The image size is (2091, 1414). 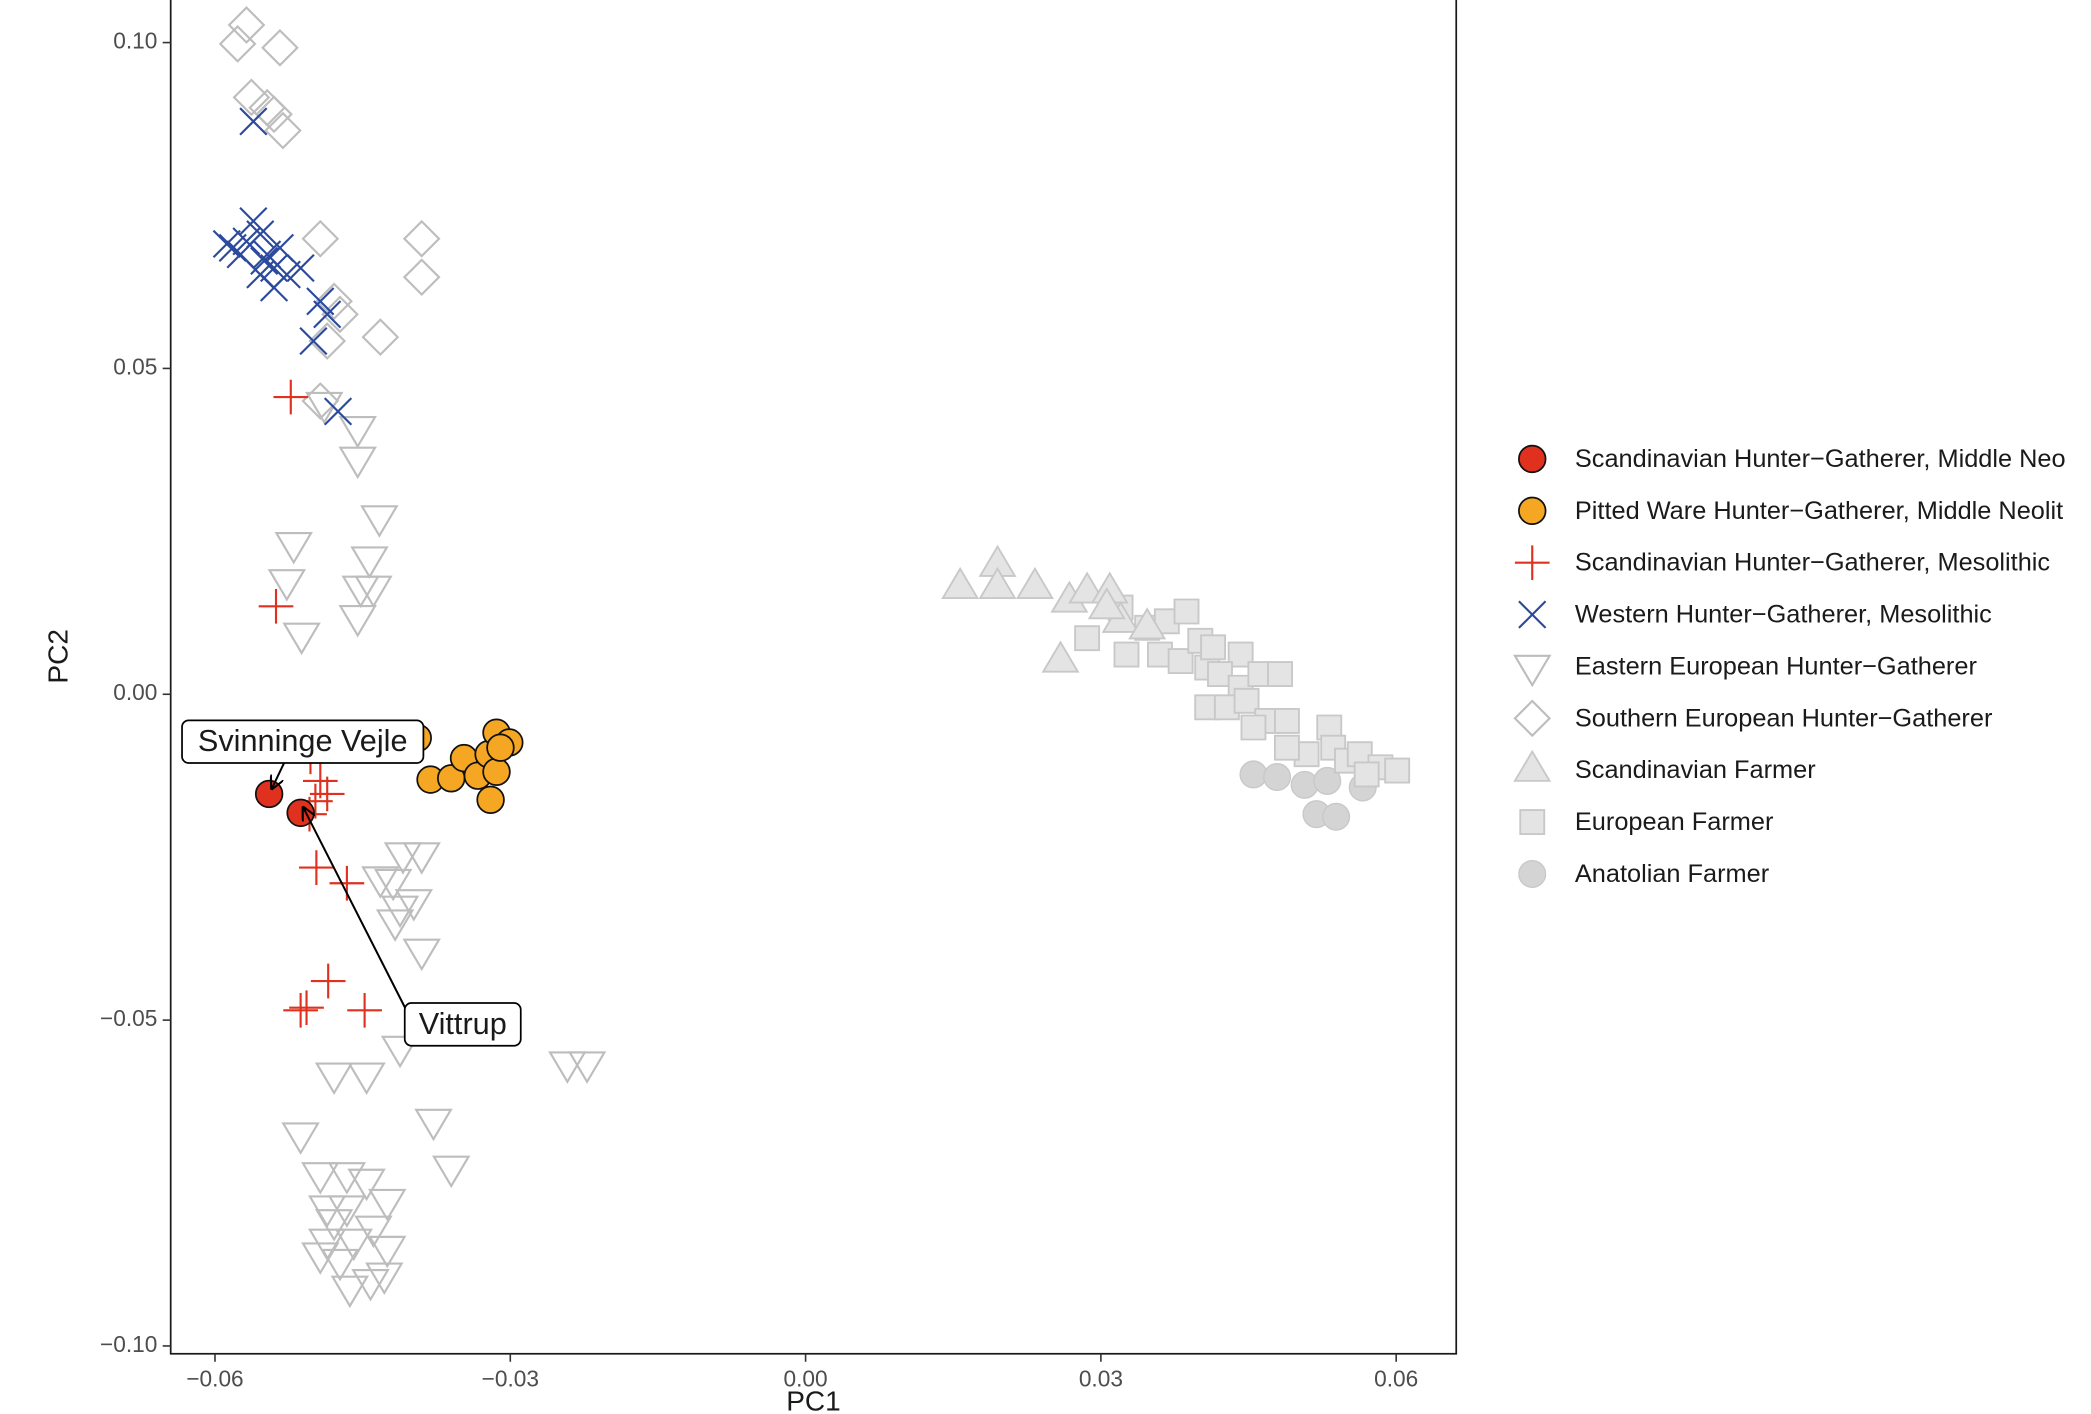 What do you see at coordinates (1396, 1378) in the screenshot?
I see `x-tick-label: 0.06` at bounding box center [1396, 1378].